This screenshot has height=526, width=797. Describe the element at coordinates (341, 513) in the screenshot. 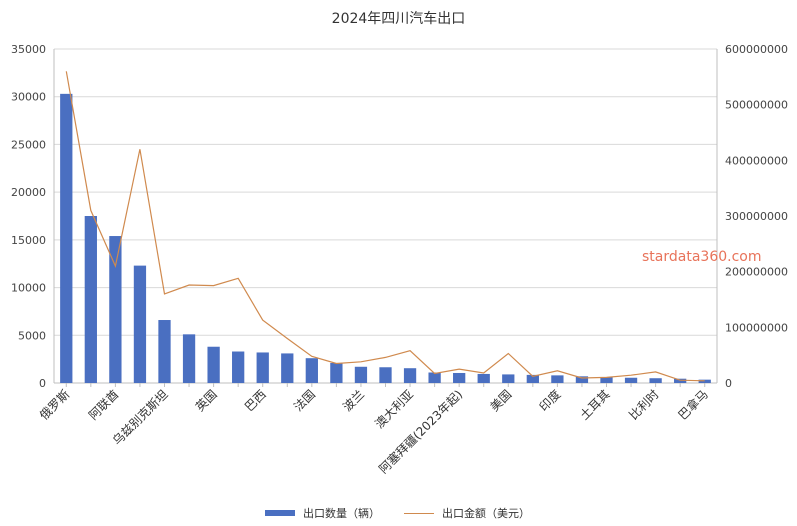

I see `legend-label-bar: 出口数量（辆）` at that location.